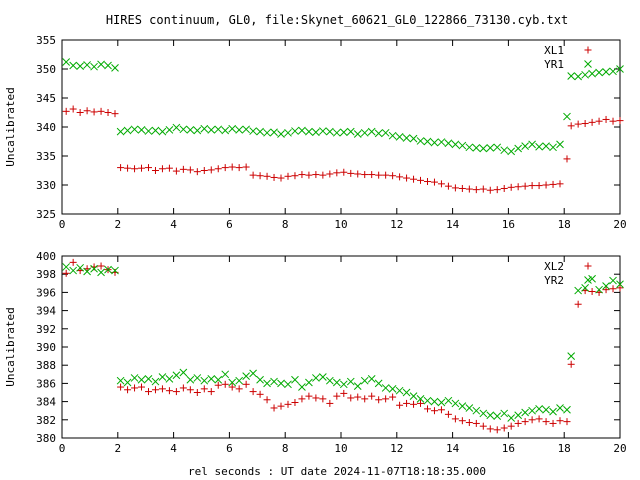 This screenshot has width=640, height=480. I want to click on x-tick-label: 8, so click(285, 448).